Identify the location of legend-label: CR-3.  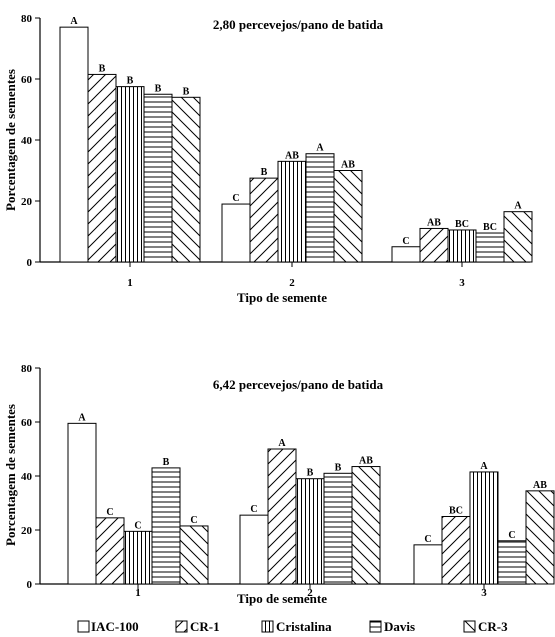
(493, 626).